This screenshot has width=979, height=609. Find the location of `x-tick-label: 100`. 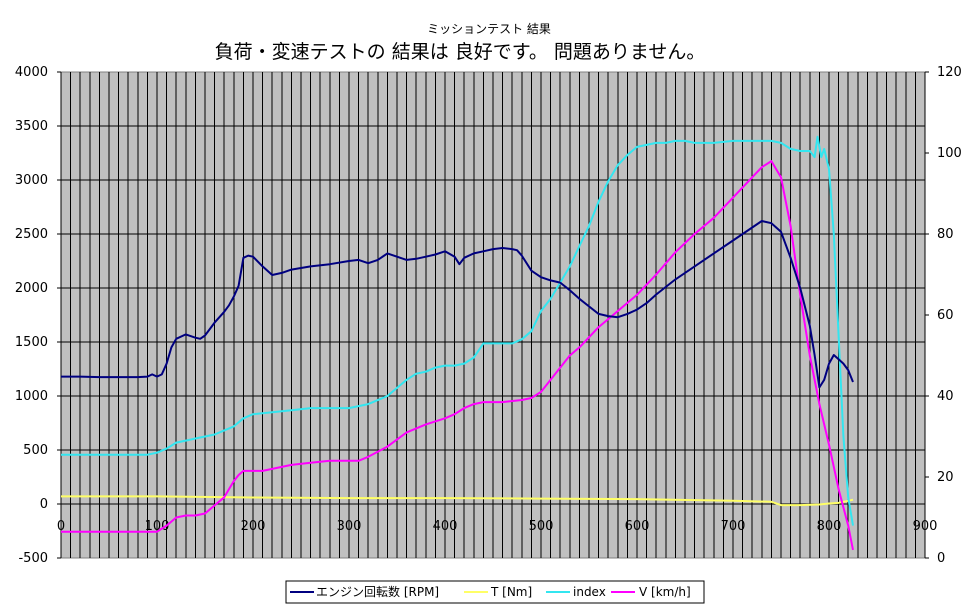

x-tick-label: 100 is located at coordinates (157, 526).